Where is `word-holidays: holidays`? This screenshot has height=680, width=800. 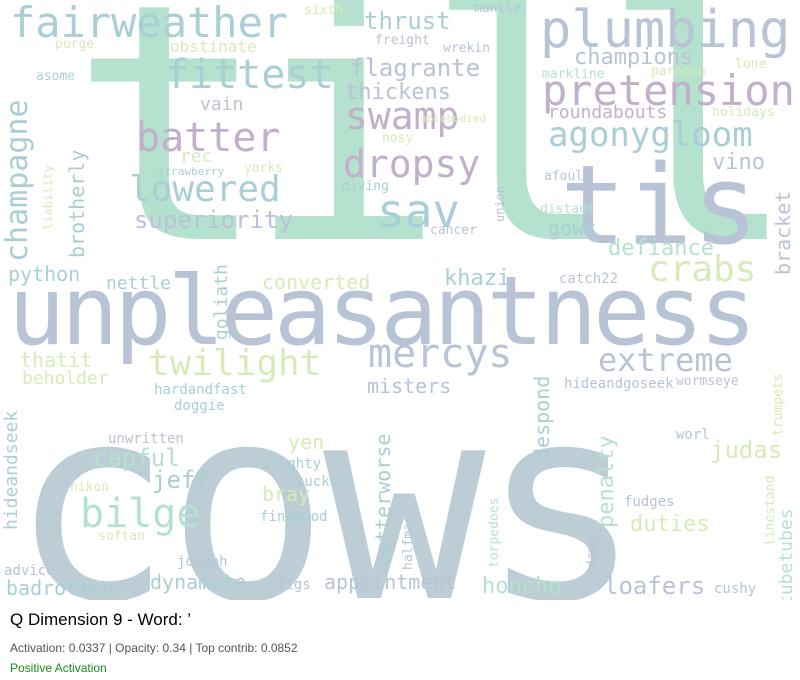
word-holidays: holidays is located at coordinates (743, 112).